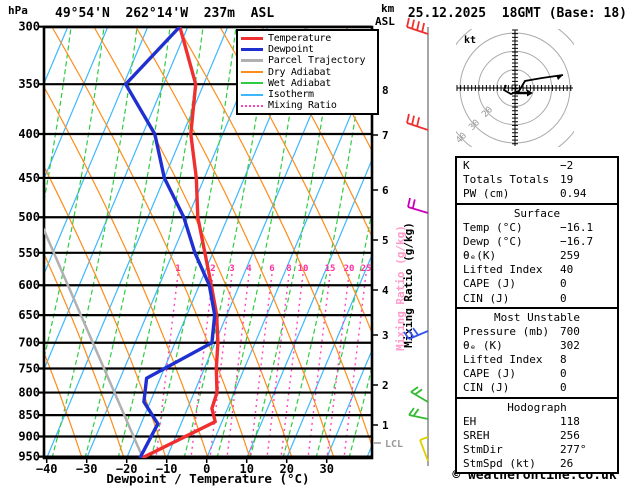  I want to click on temp-tick-label: −40, so click(47, 469).